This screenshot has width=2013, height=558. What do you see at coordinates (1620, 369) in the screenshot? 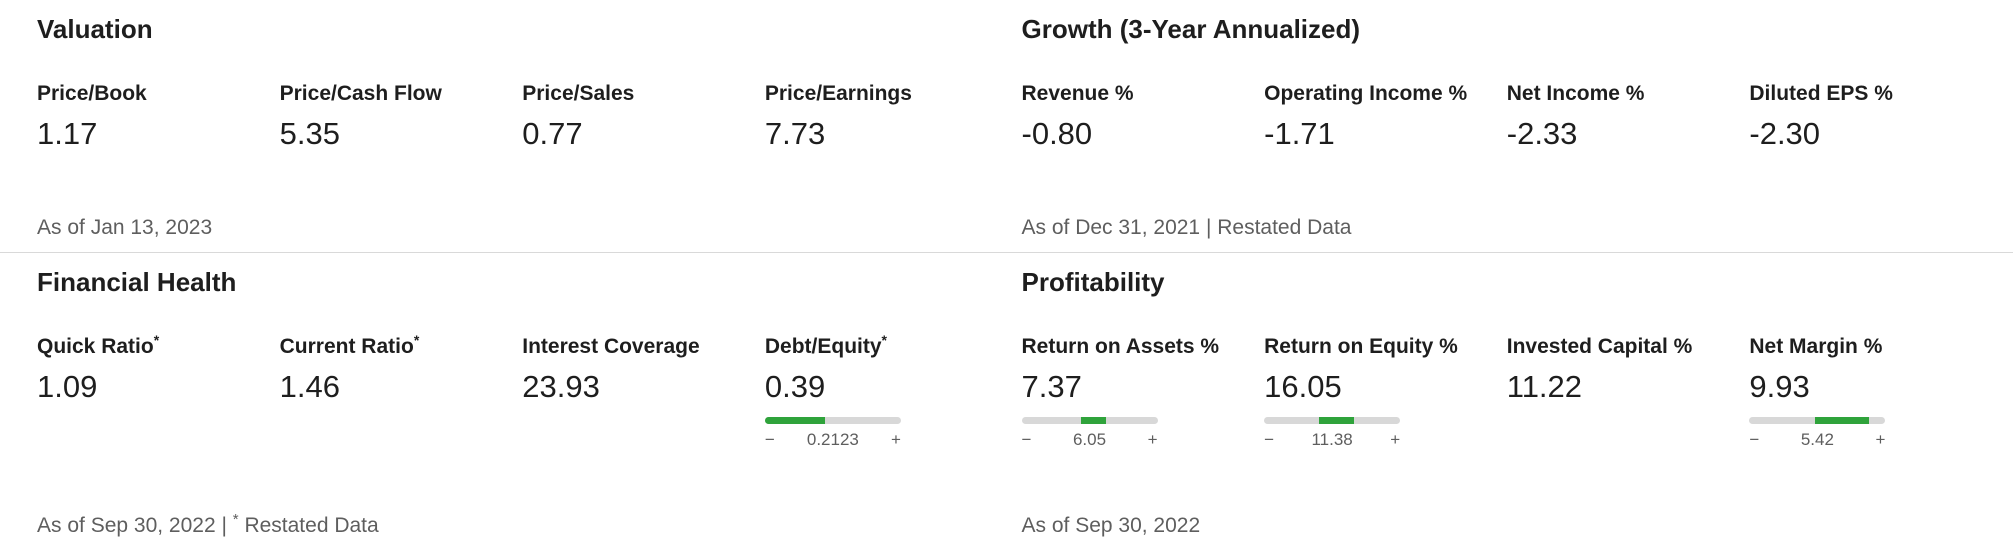
I see `metric-invested-capital: Invested Capital % 11.22` at bounding box center [1620, 369].